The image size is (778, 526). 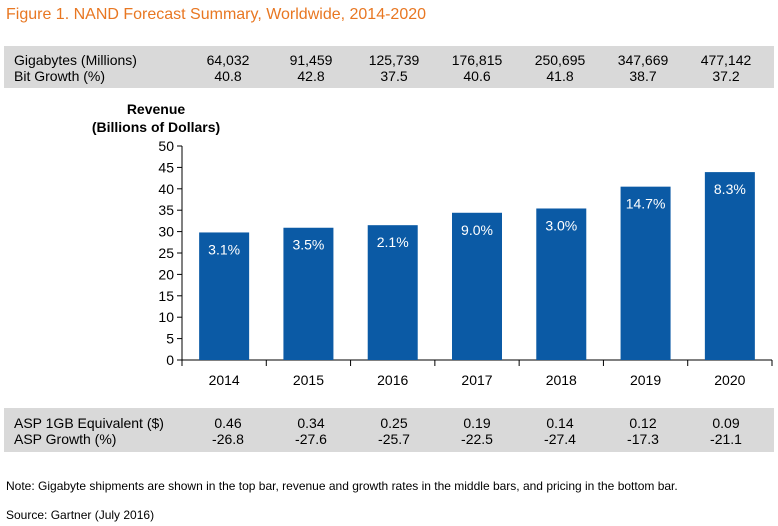 I want to click on table-cell: 176,815, so click(x=477, y=60).